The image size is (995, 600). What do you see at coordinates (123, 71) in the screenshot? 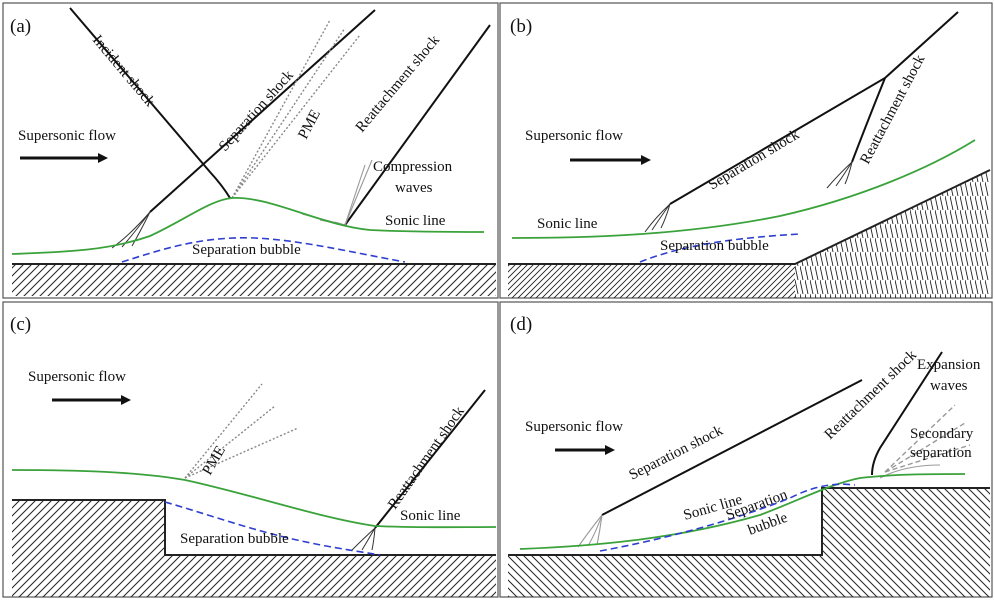
I see `label-incident-shock: Incident shock` at bounding box center [123, 71].